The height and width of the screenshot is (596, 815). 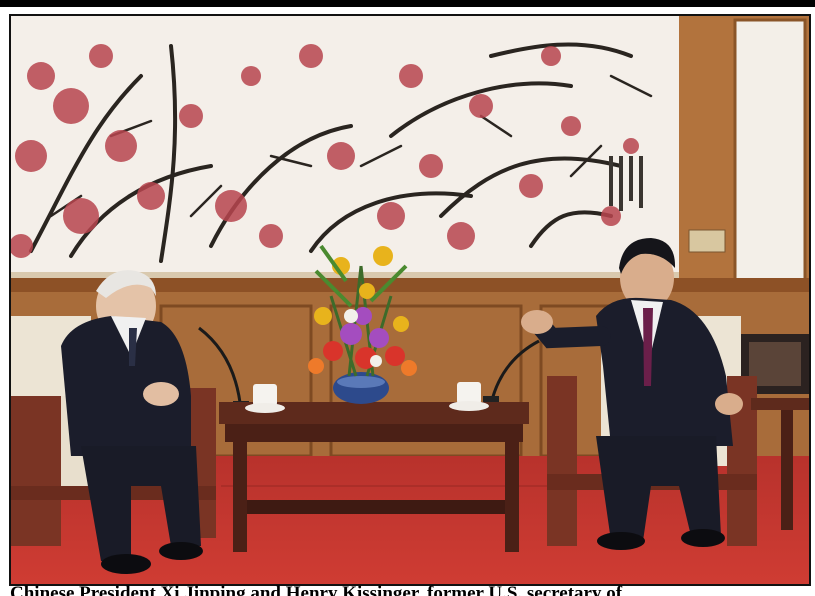 What do you see at coordinates (132, 422) in the screenshot?
I see `seated-man-left` at bounding box center [132, 422].